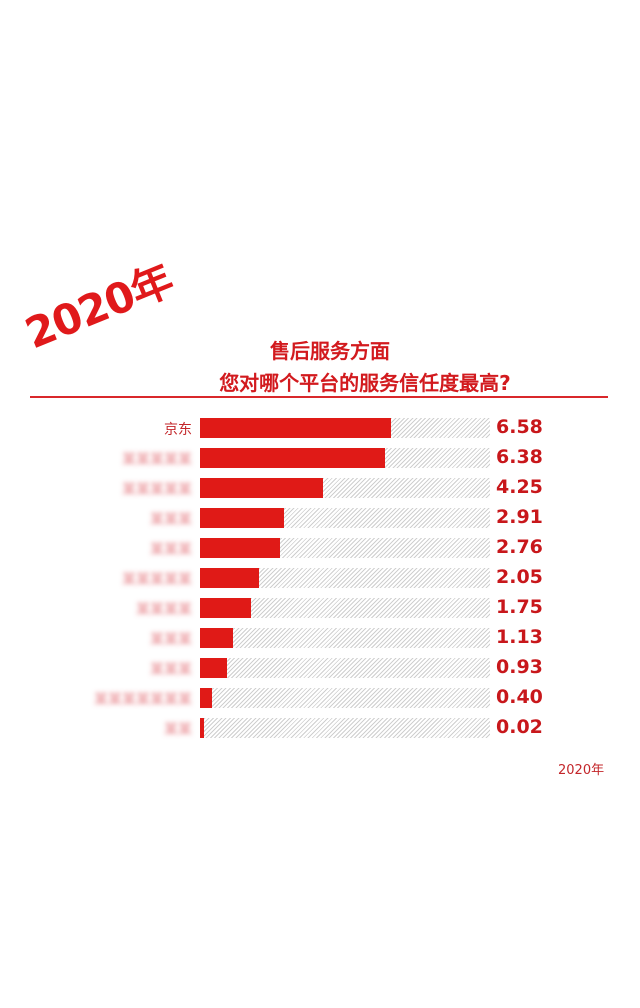 This screenshot has width=640, height=1008. Describe the element at coordinates (581, 770) in the screenshot. I see `footer-year-note: 2020年` at that location.